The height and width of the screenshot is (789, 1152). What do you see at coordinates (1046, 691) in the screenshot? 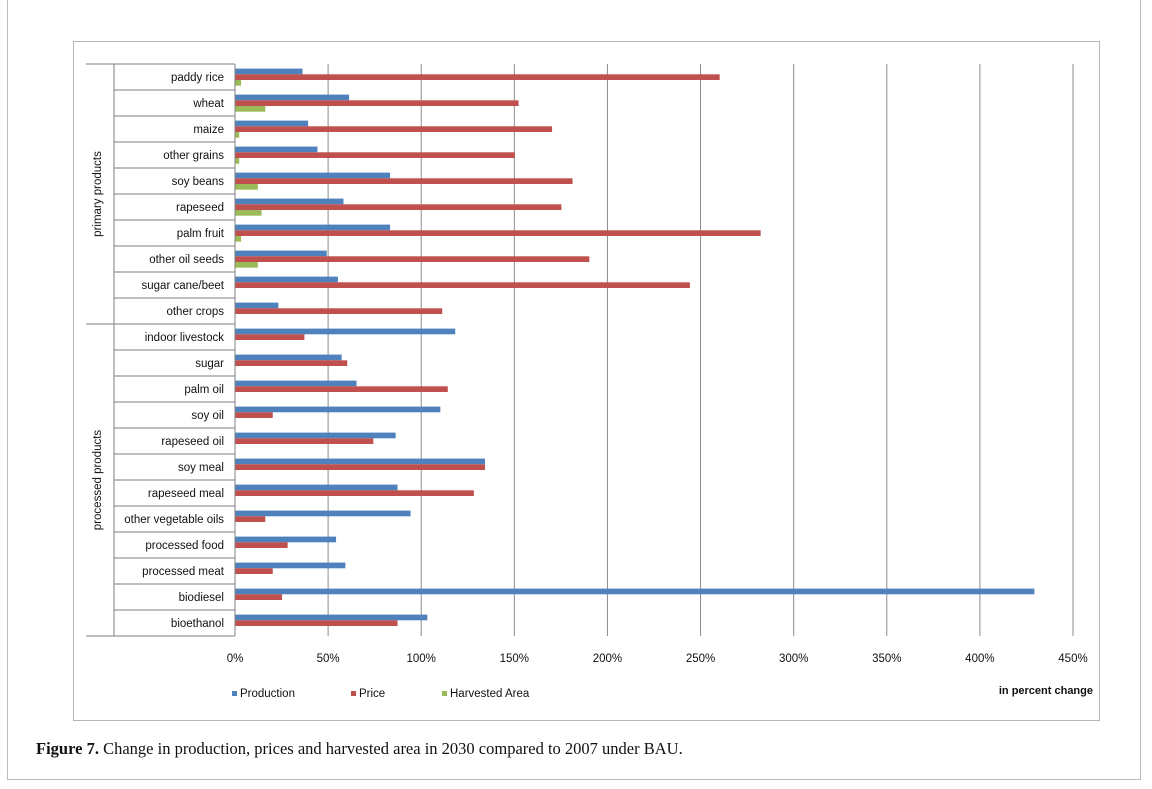
I see `x-axis-label: in percent change` at bounding box center [1046, 691].